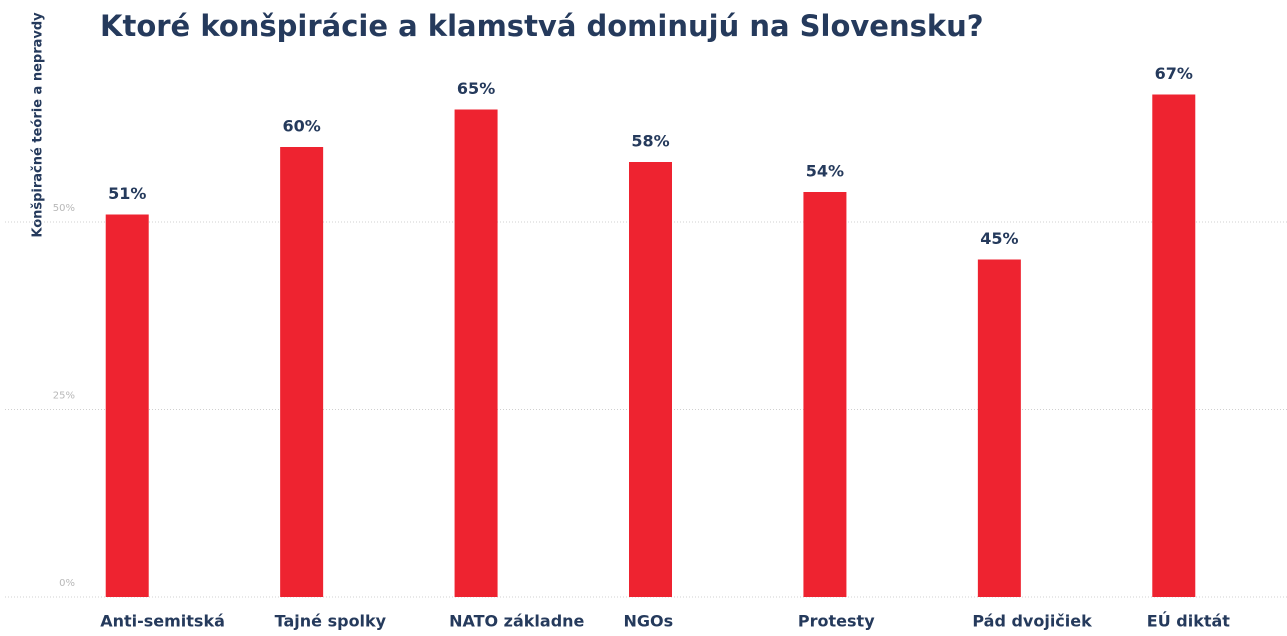  I want to click on x-tick-label: NGOs, so click(649, 621).